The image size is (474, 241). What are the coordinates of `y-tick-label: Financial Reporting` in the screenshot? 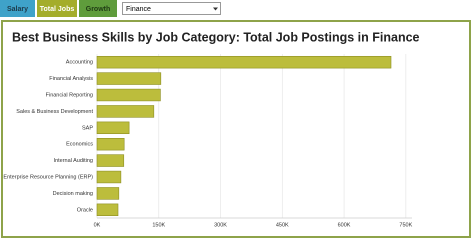 It's located at (69, 95).